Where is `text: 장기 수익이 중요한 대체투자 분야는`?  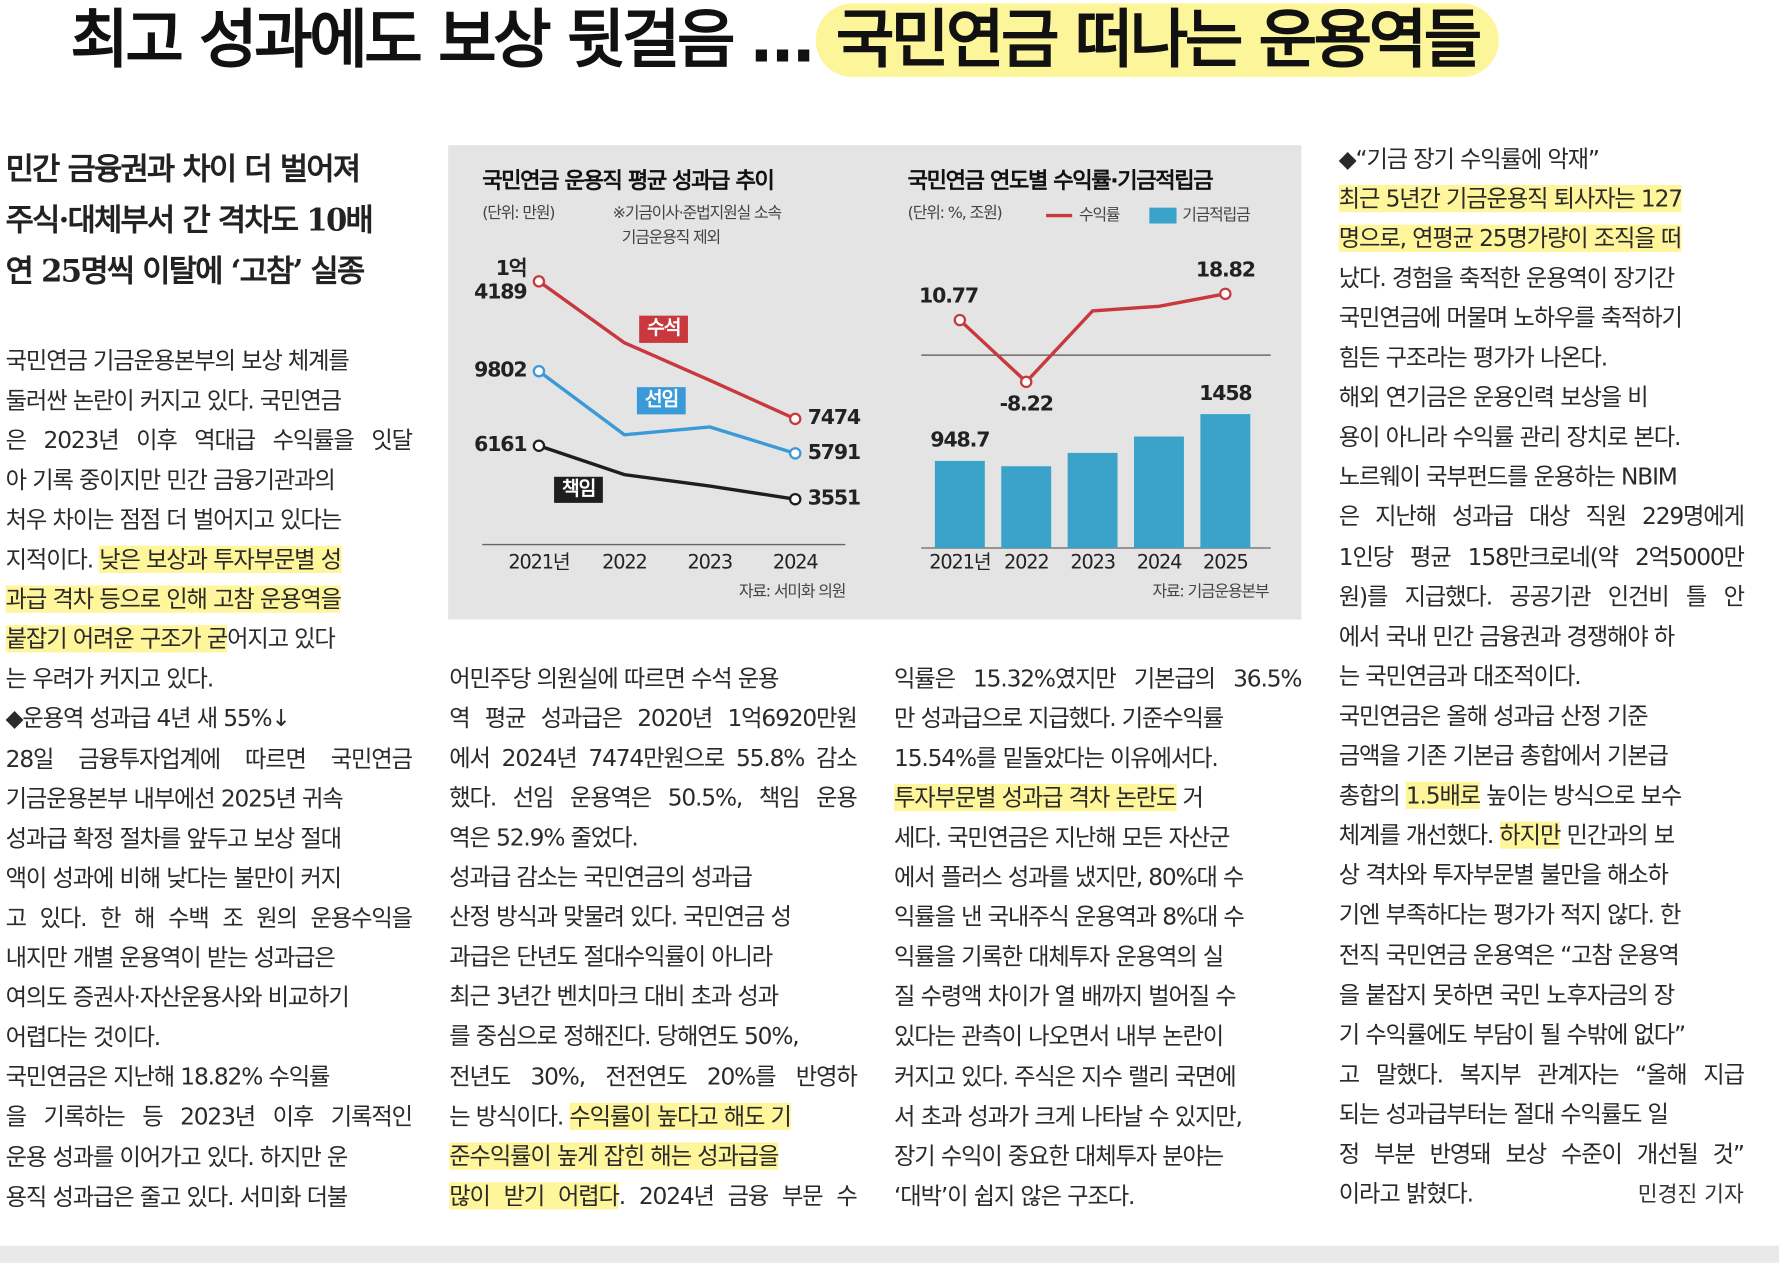 text: 장기 수익이 중요한 대체투자 분야는 is located at coordinates (1059, 1156).